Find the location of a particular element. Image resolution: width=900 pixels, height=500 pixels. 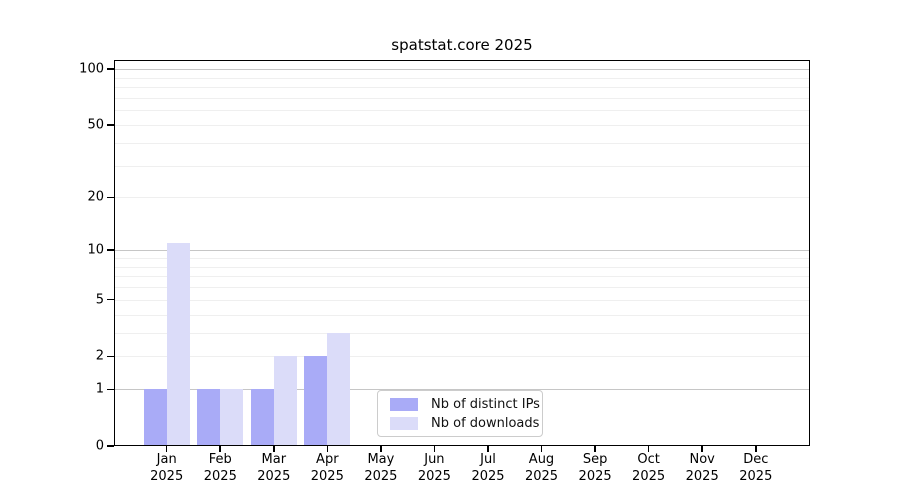

month-name: Jul is located at coordinates (488, 459).